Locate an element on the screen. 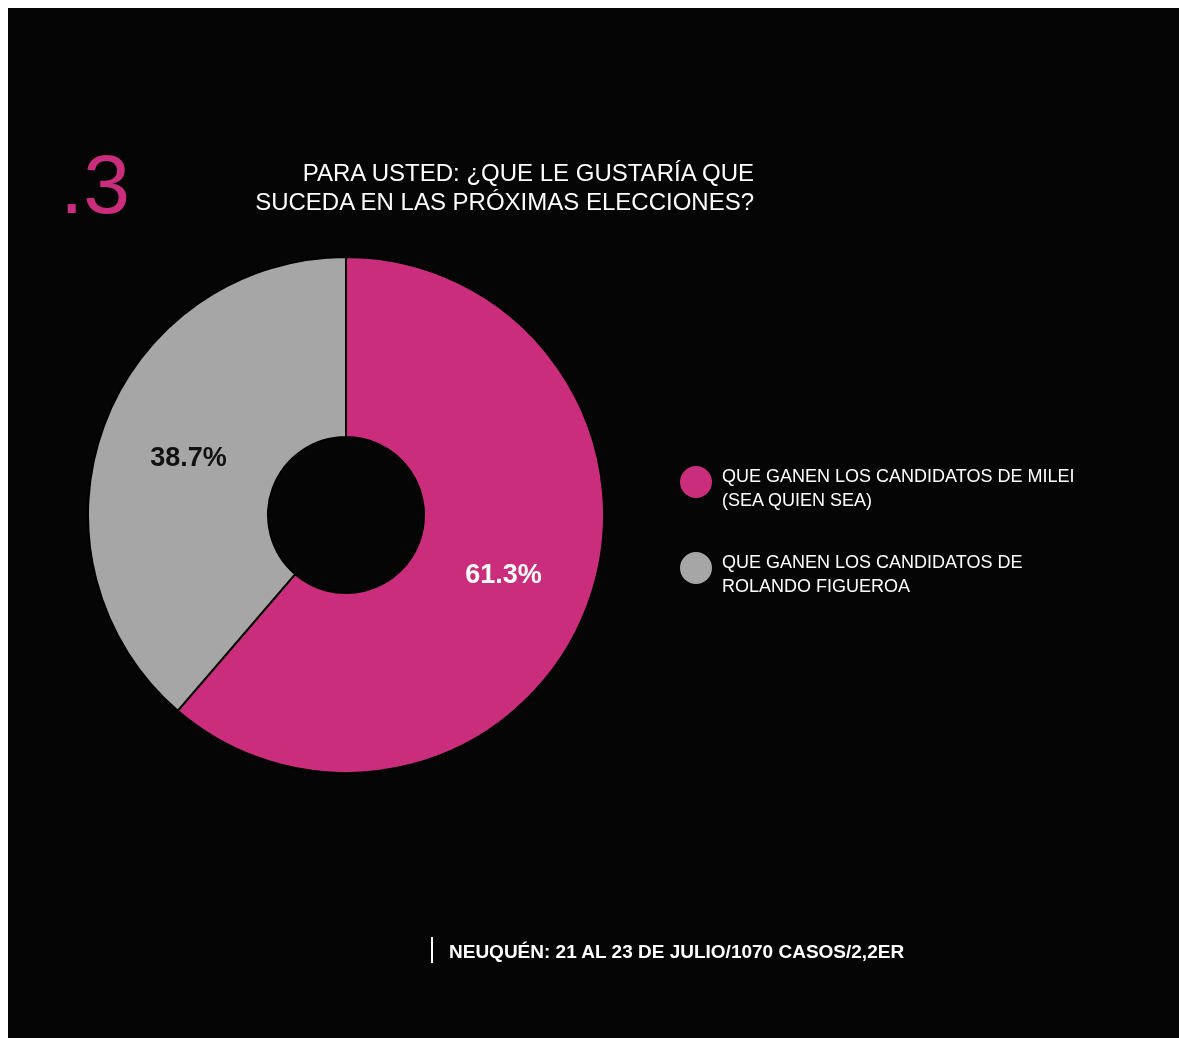  text: .3 is located at coordinates (95, 184).